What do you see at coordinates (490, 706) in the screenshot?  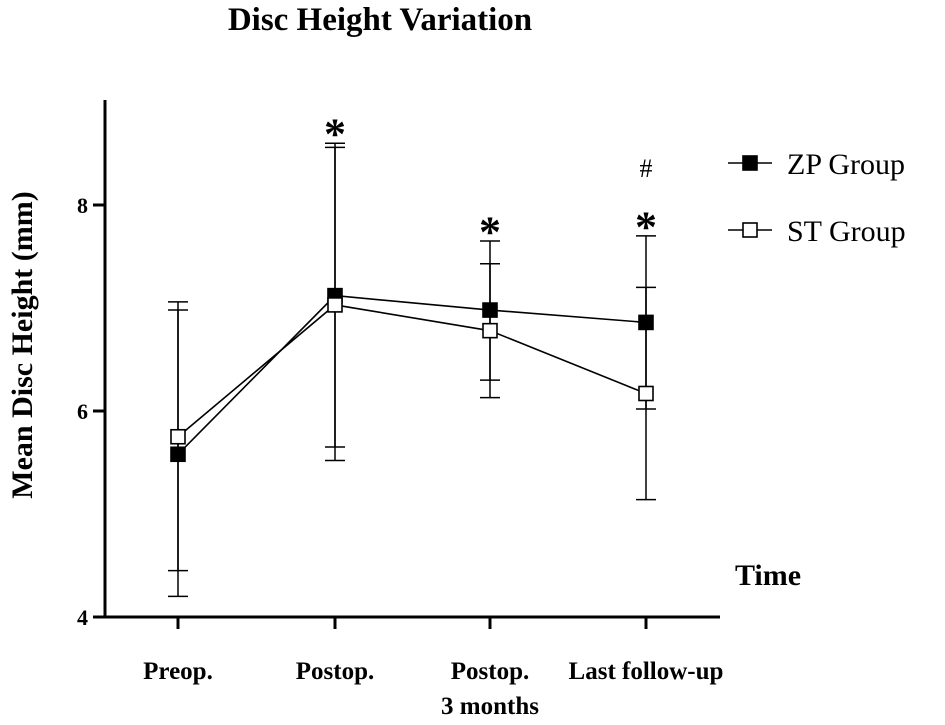 I see `x-tick-label: 3 months` at bounding box center [490, 706].